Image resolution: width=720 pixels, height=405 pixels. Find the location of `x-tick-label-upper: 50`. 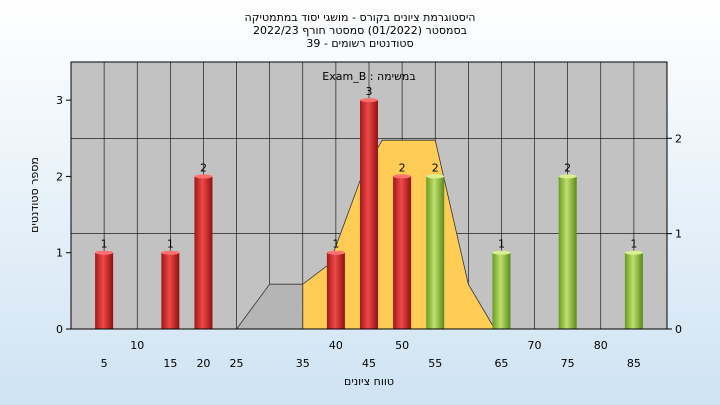

x-tick-label-upper: 50 is located at coordinates (402, 345).